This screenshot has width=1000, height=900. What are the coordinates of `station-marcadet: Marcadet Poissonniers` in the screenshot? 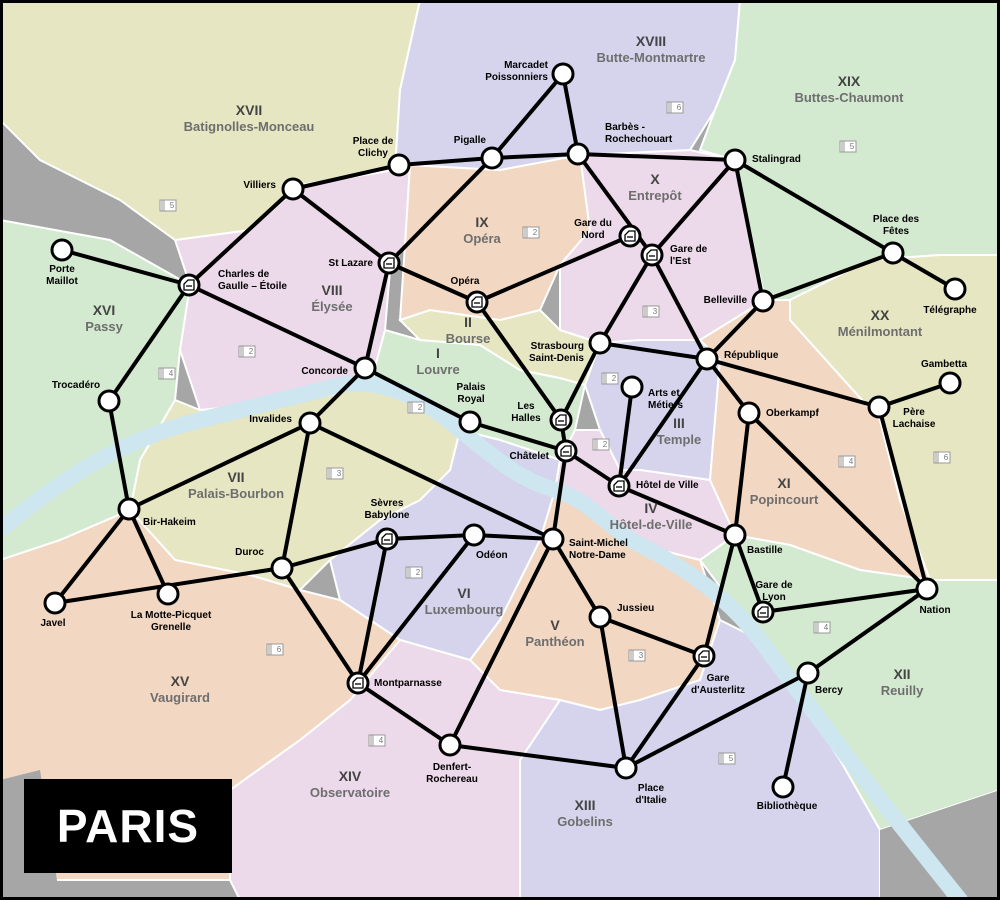 It's located at (530, 73).